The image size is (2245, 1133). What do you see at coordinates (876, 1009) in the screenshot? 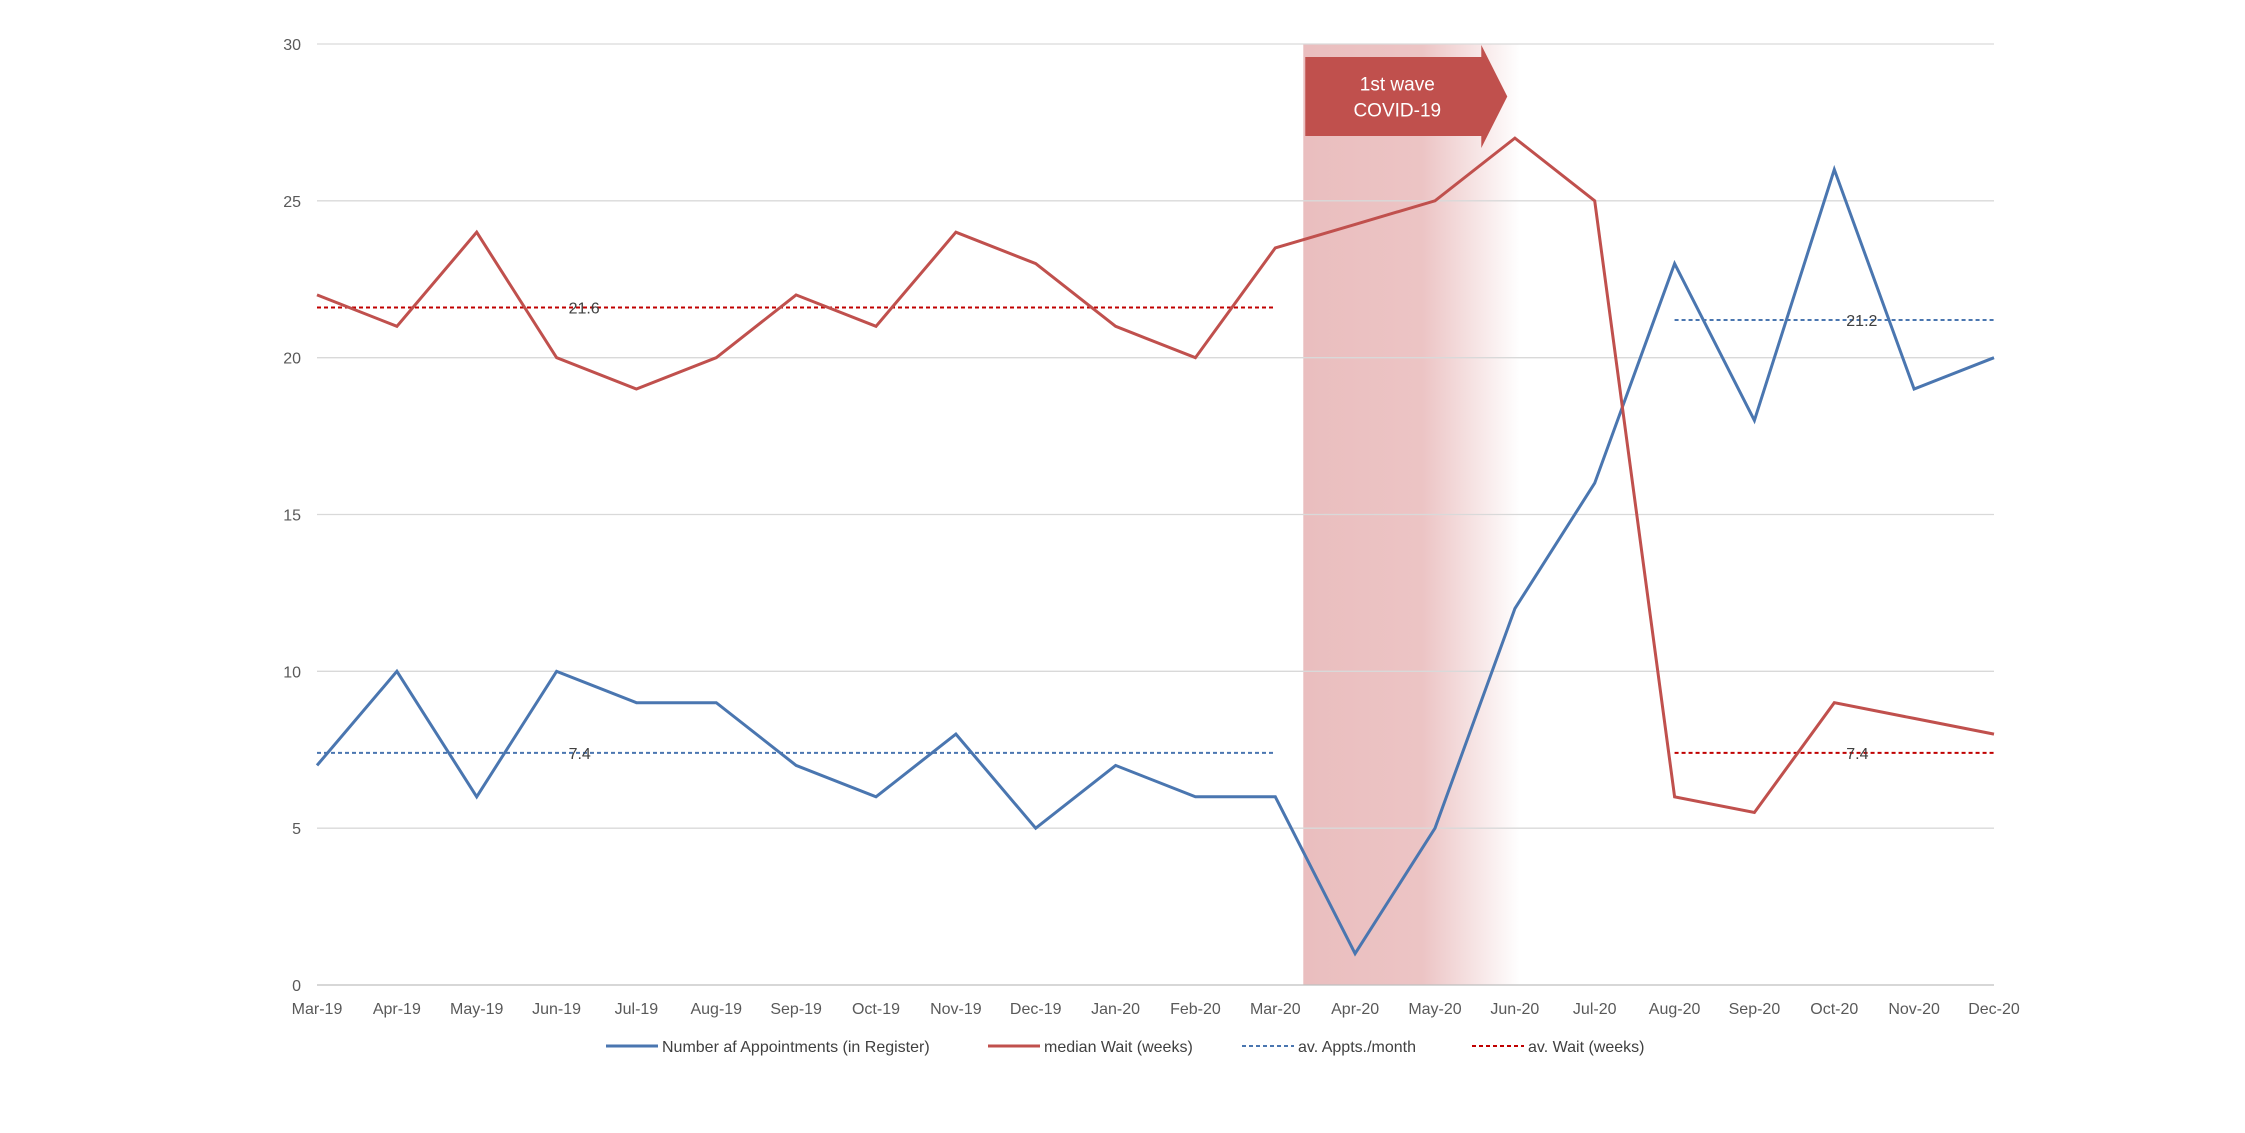
I see `x-tick-label: Oct-19` at bounding box center [876, 1009].